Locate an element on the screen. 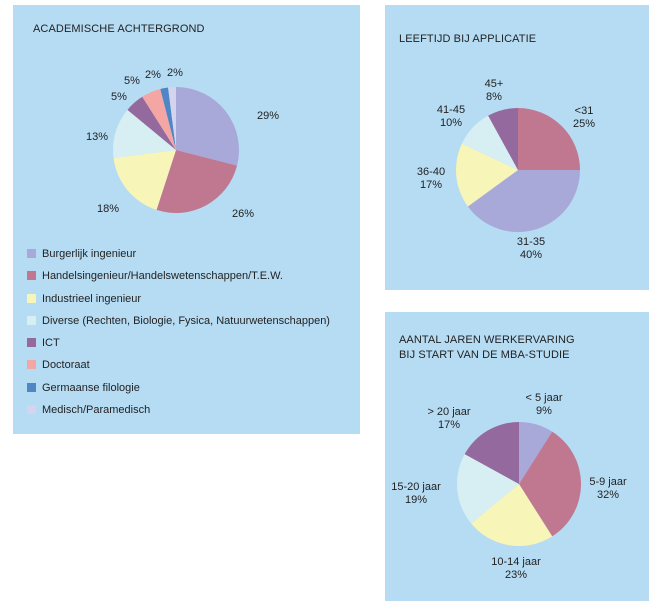 The height and width of the screenshot is (608, 656). slice-label-36-40: 36-40 17% is located at coordinates (431, 178).